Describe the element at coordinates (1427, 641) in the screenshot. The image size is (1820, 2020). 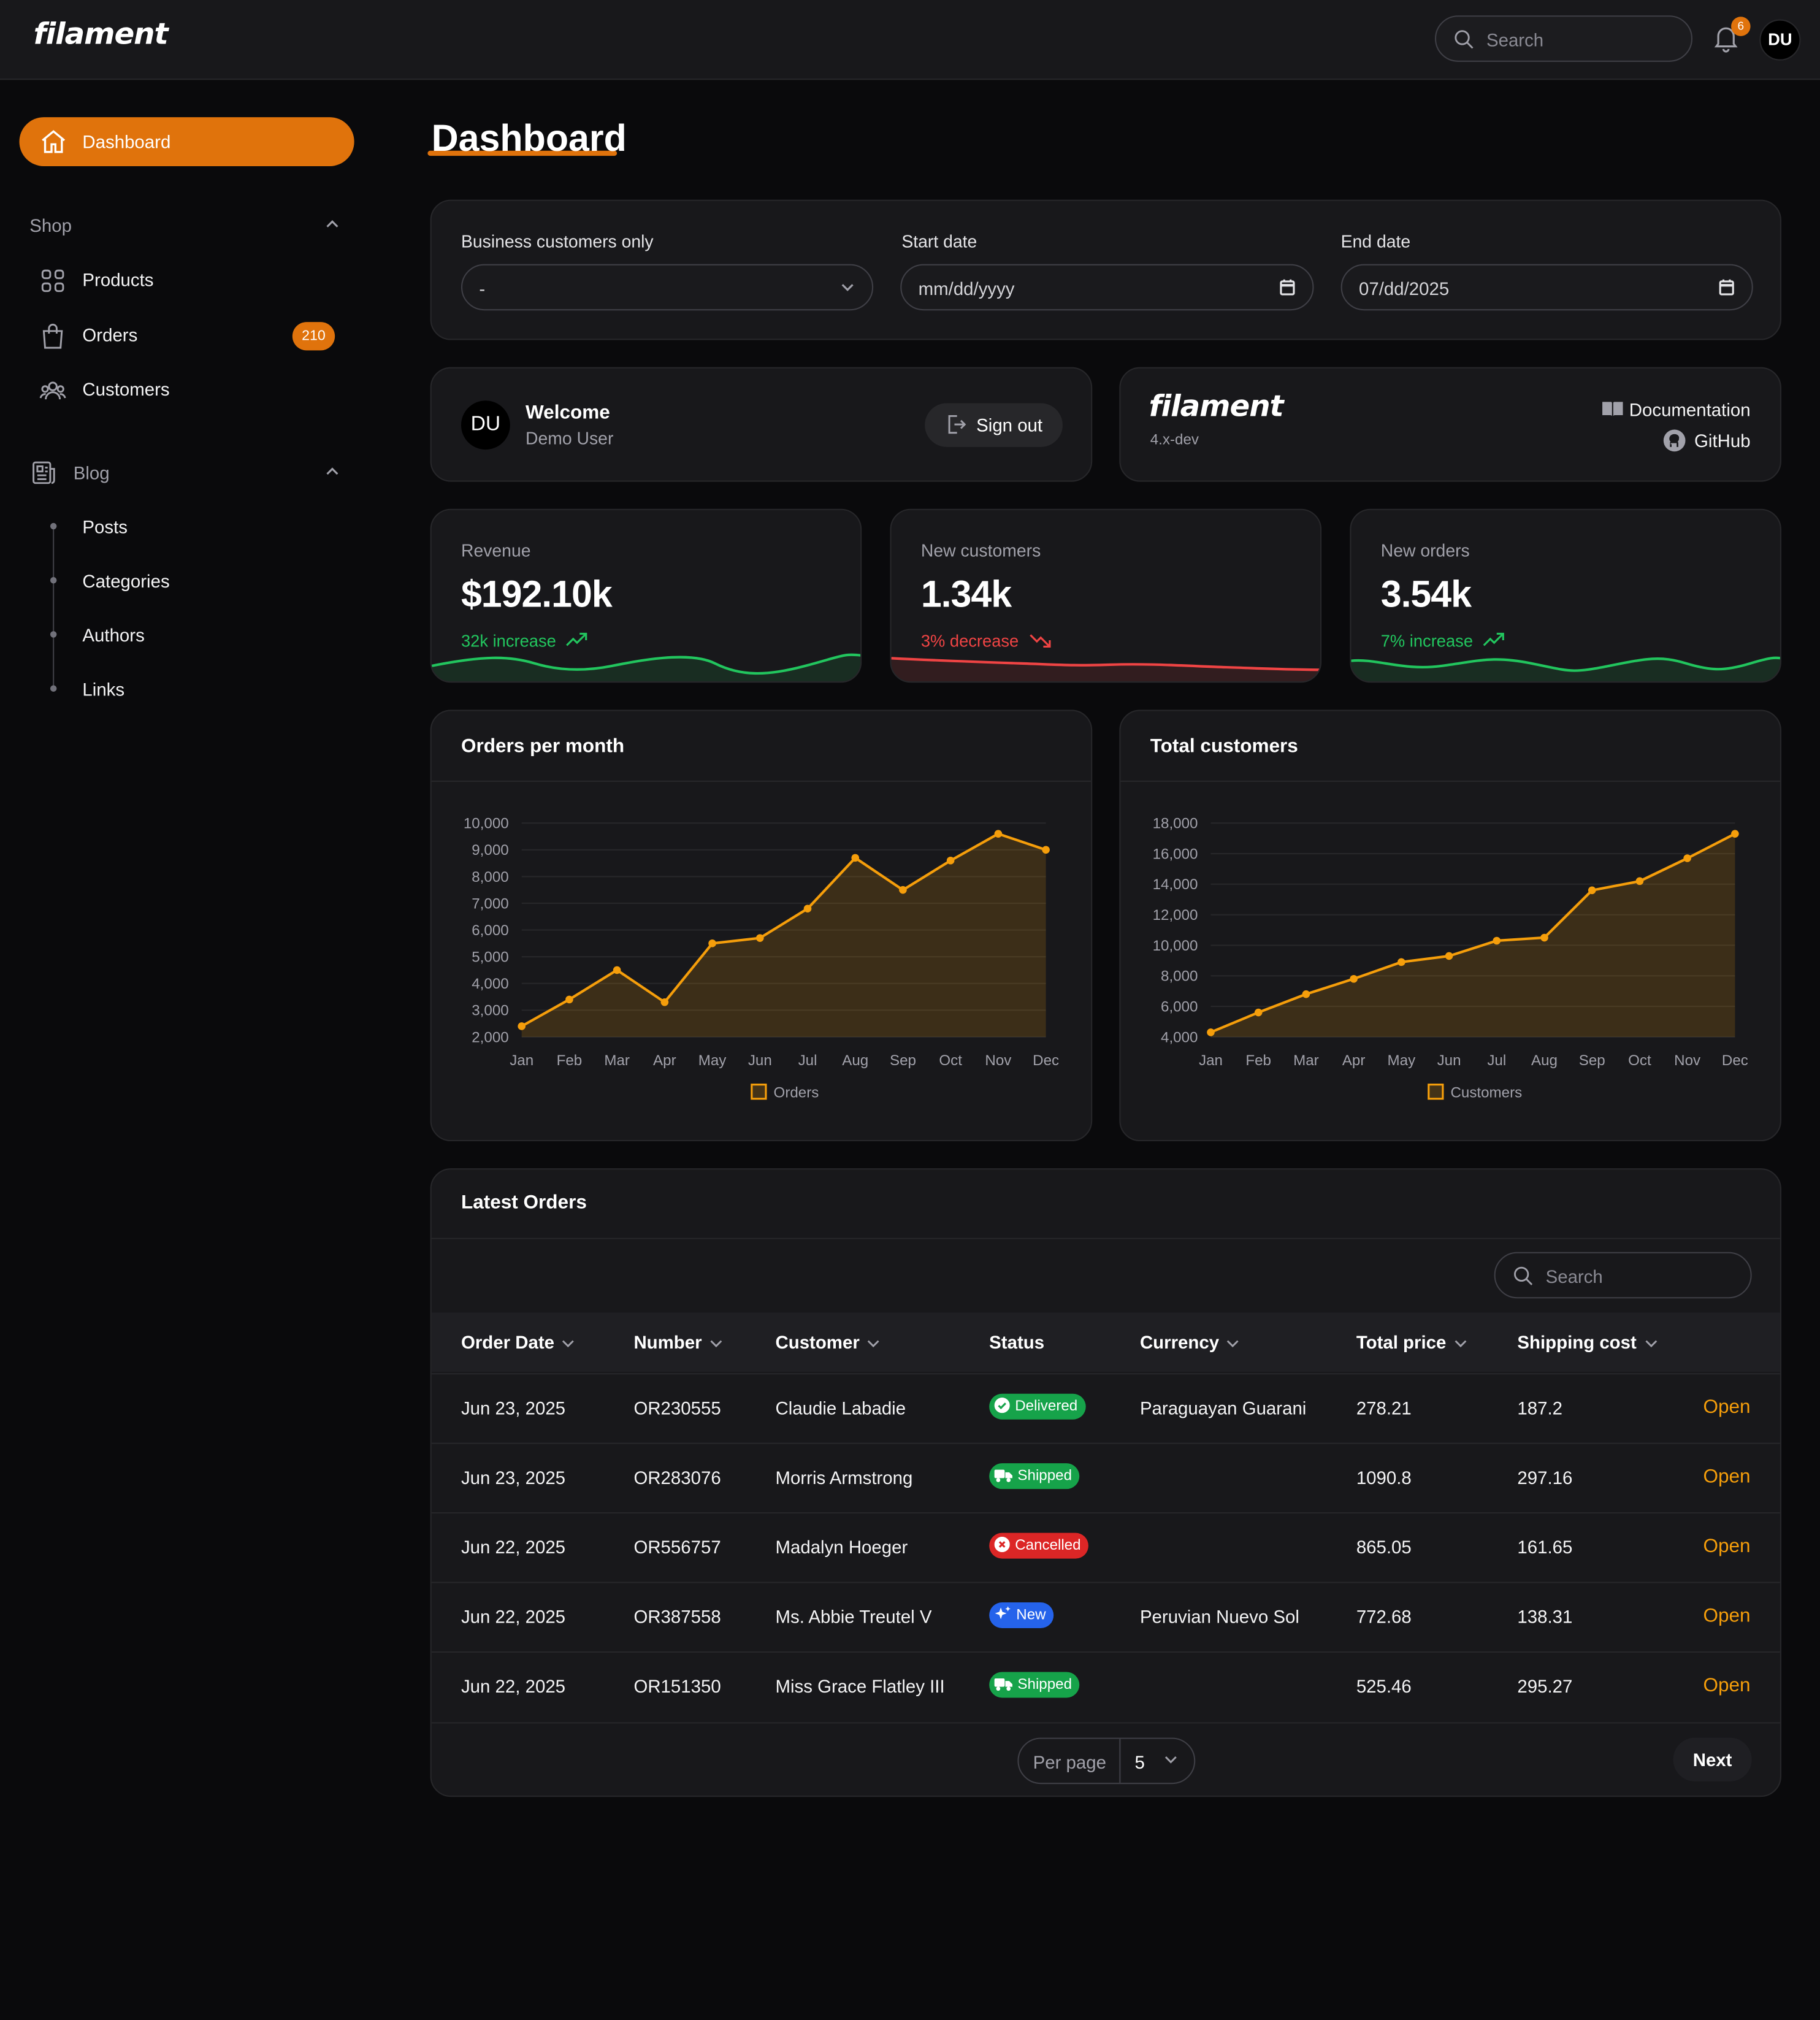
I see `stat-delta-text: 7% increase` at that location.